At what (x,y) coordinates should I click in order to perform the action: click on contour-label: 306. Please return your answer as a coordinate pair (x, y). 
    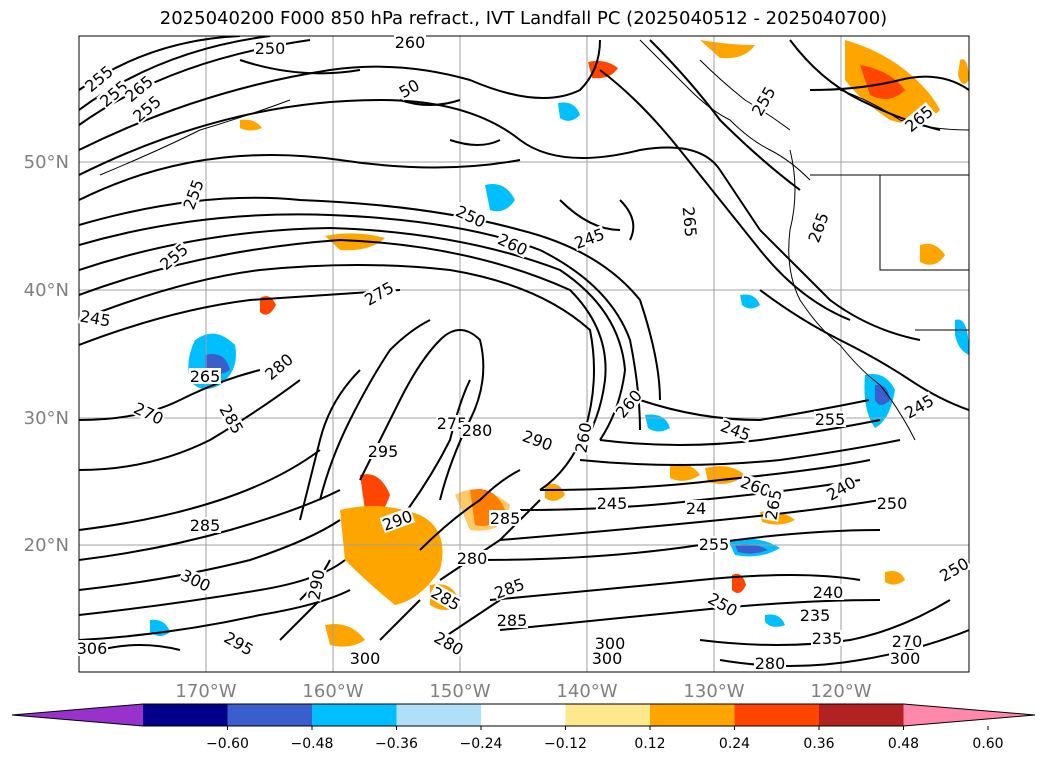
    Looking at the image, I should click on (92, 648).